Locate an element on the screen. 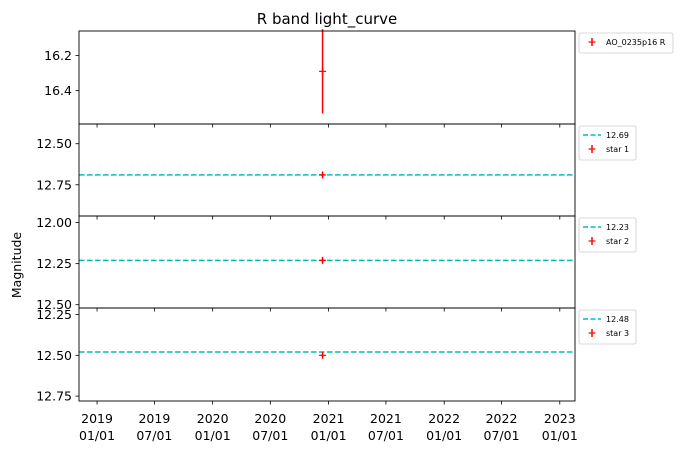 The image size is (681, 451). legend-box is located at coordinates (626, 43).